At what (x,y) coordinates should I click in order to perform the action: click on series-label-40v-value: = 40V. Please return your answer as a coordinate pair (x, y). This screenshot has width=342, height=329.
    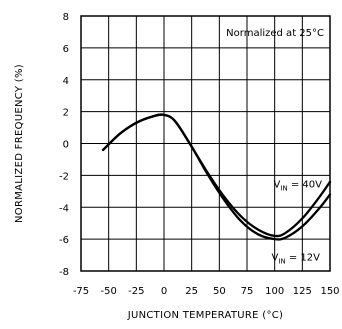
    Looking at the image, I should click on (305, 184).